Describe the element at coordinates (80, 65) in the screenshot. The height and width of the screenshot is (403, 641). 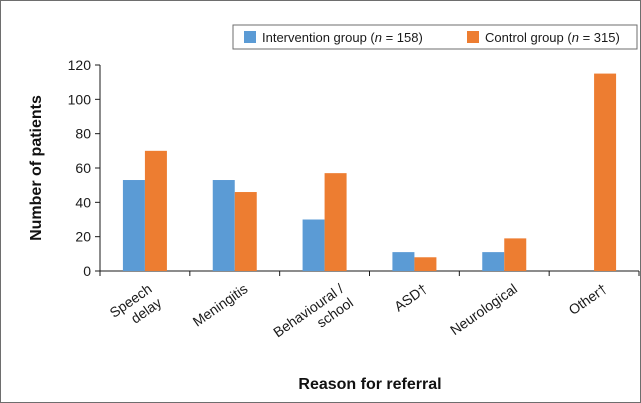
I see `y-tick-label: 120` at that location.